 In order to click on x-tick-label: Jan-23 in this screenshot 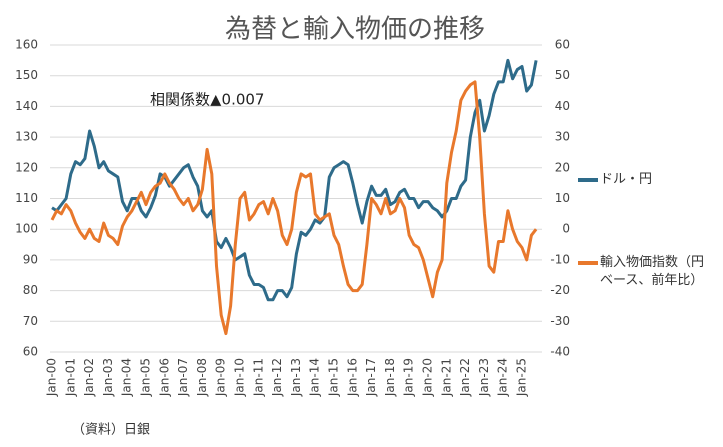, I will do `click(484, 377)`.